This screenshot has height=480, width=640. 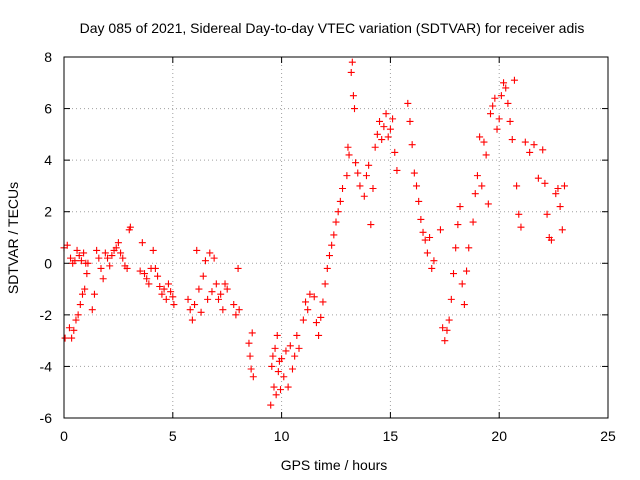 I want to click on y-tick-label: 0, so click(x=48, y=263).